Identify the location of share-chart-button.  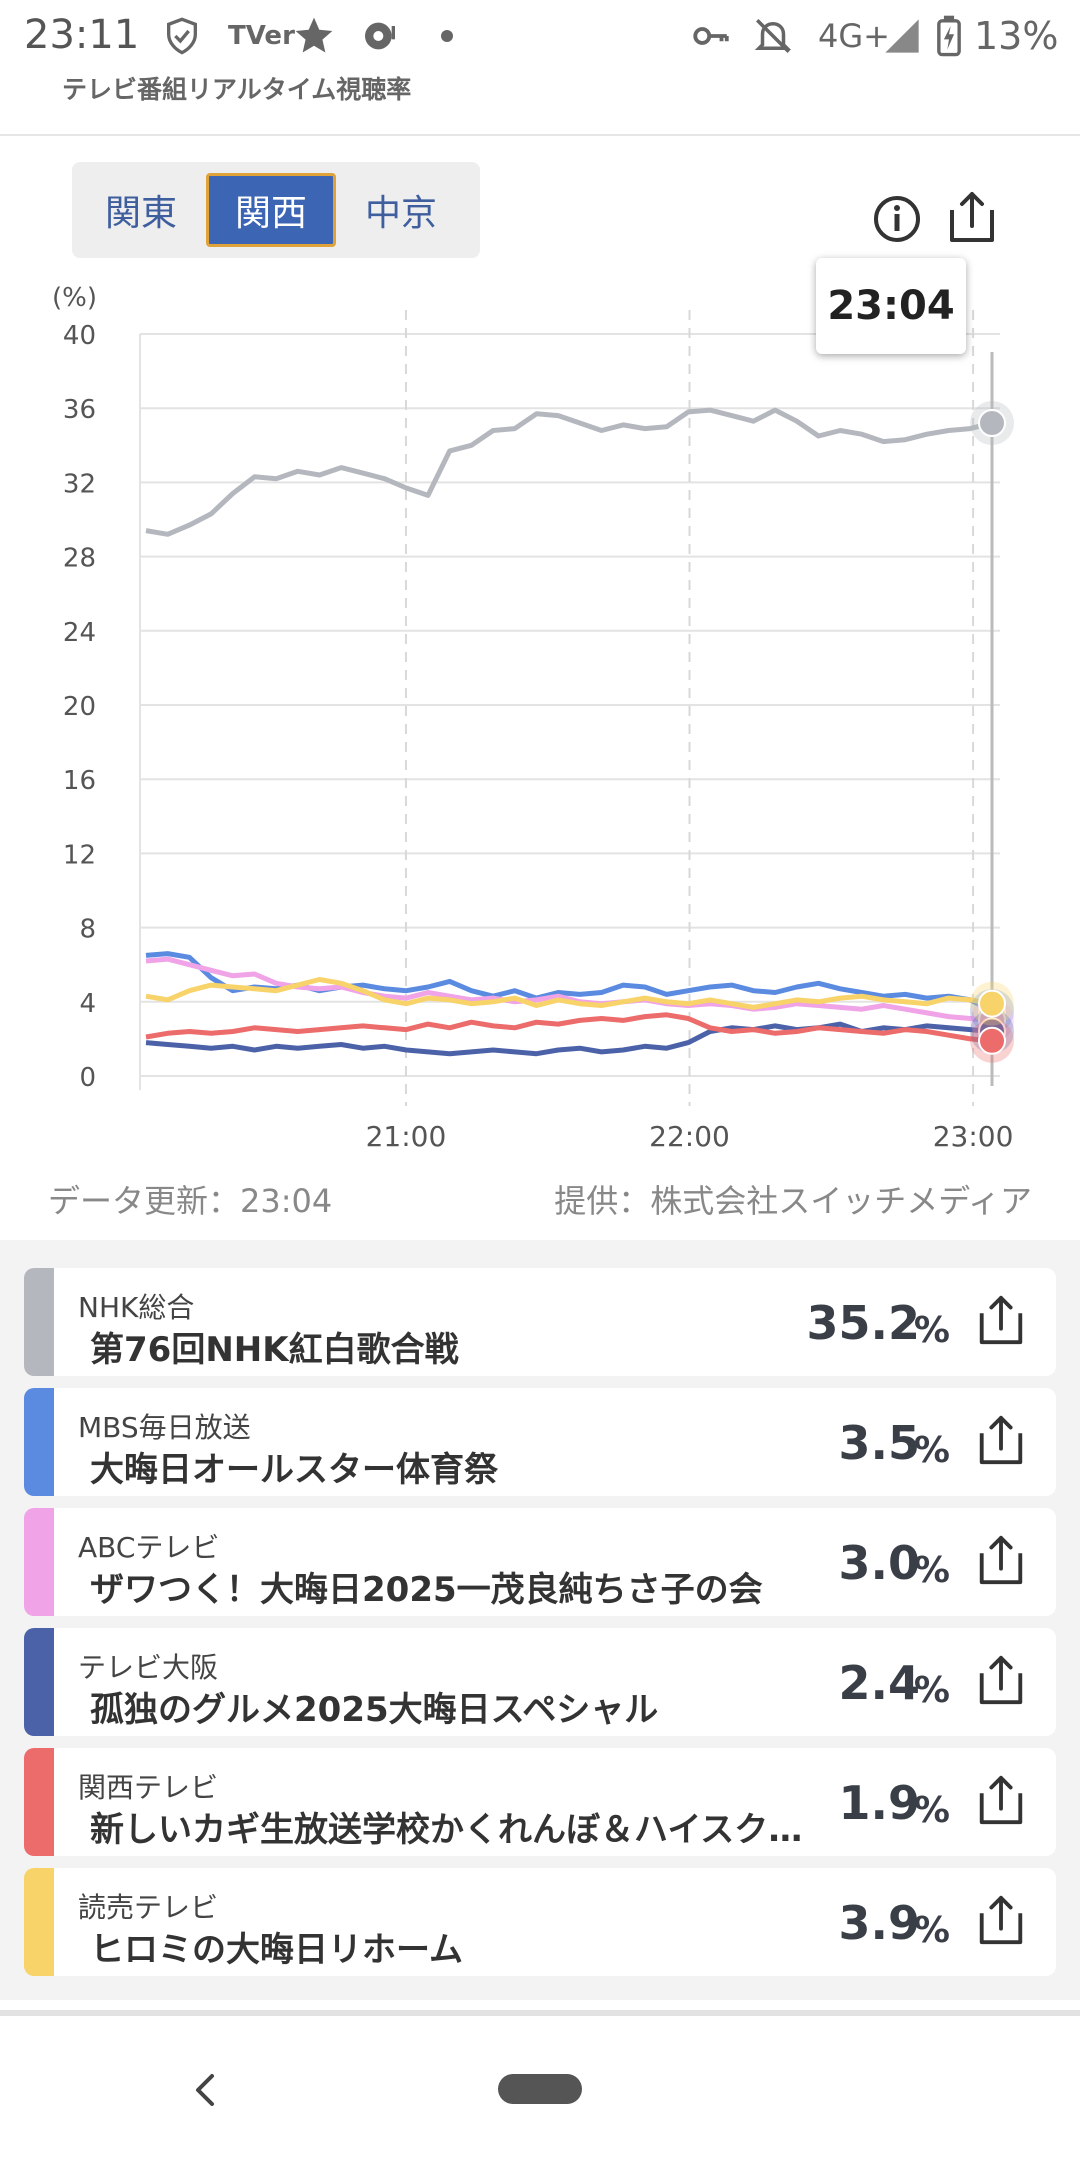
(972, 217).